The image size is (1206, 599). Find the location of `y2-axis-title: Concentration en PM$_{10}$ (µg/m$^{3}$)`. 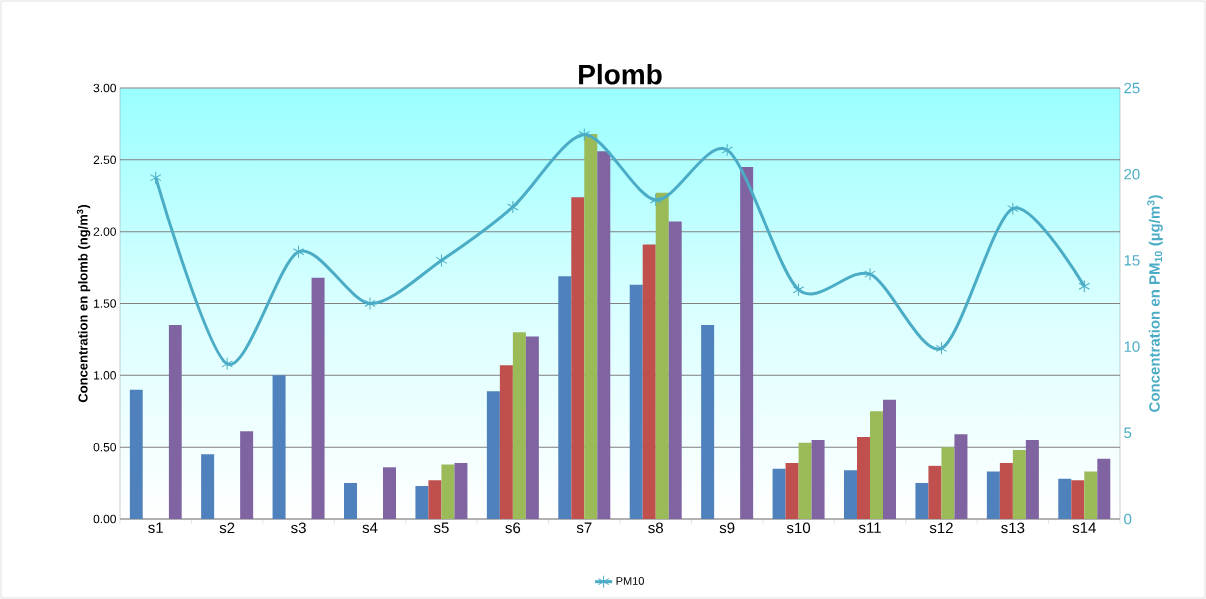

y2-axis-title: Concentration en PM$_{10}$ (µg/m$^{3}$) is located at coordinates (1155, 303).